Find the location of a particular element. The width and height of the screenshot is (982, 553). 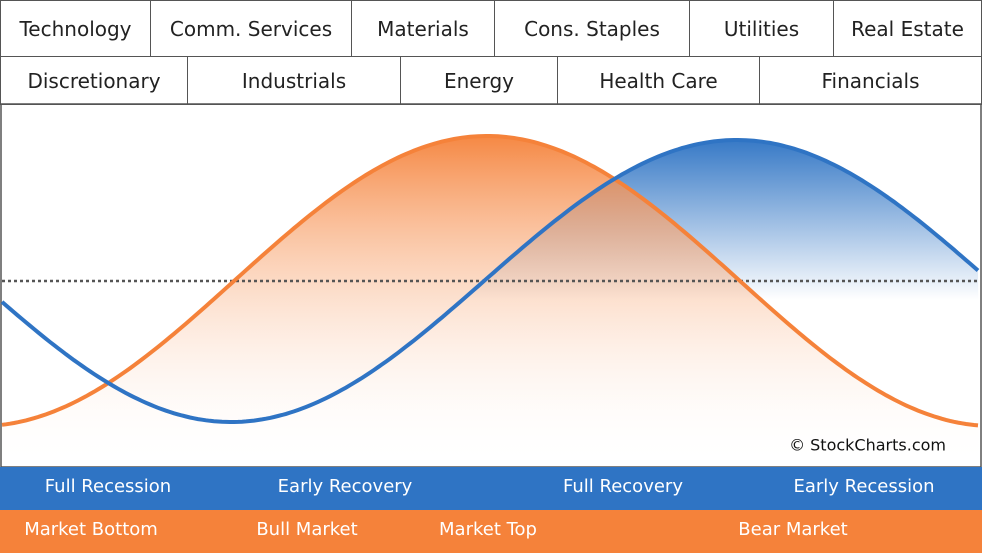

market-band is located at coordinates (491, 531).